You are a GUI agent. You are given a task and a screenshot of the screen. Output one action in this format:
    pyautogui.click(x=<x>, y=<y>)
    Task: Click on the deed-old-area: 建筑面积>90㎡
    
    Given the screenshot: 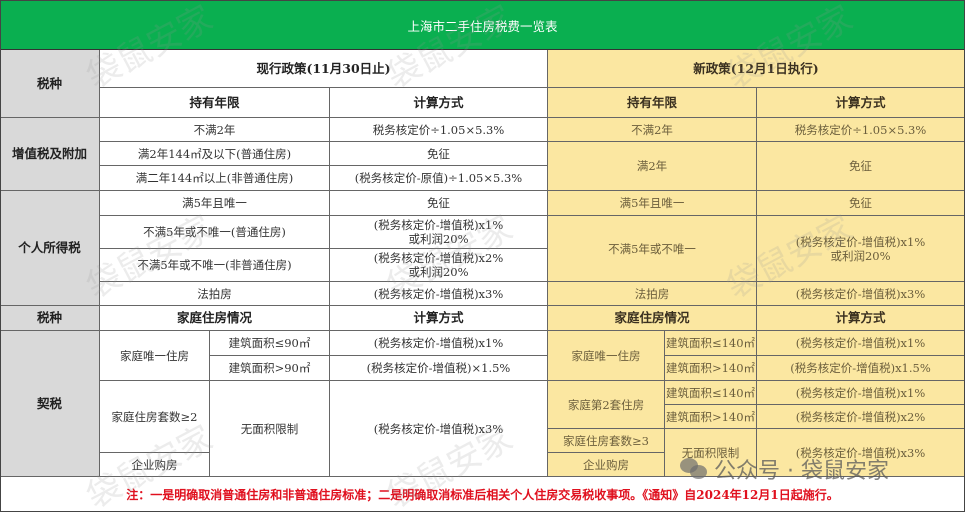 What is the action you would take?
    pyautogui.click(x=270, y=368)
    